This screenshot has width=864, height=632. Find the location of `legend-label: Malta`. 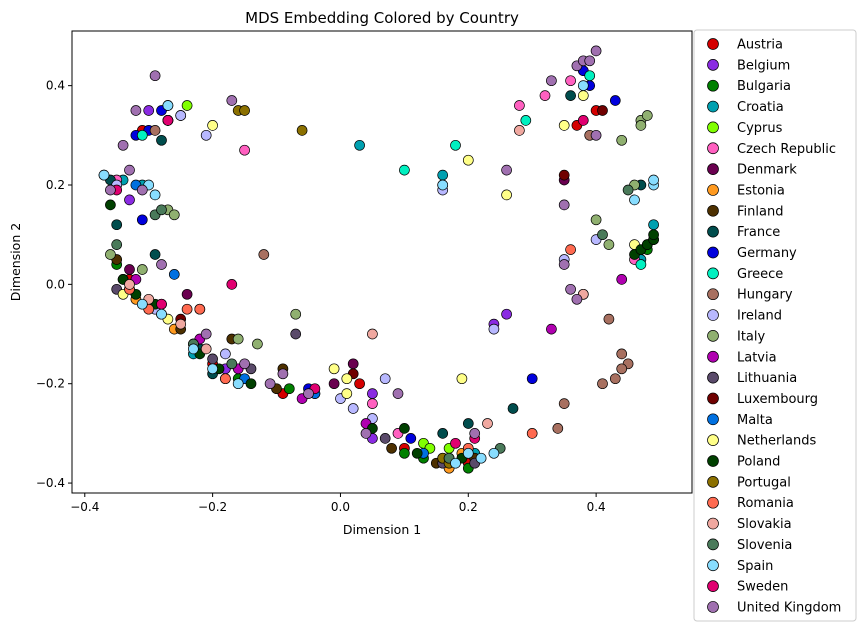

legend-label: Malta is located at coordinates (755, 420).